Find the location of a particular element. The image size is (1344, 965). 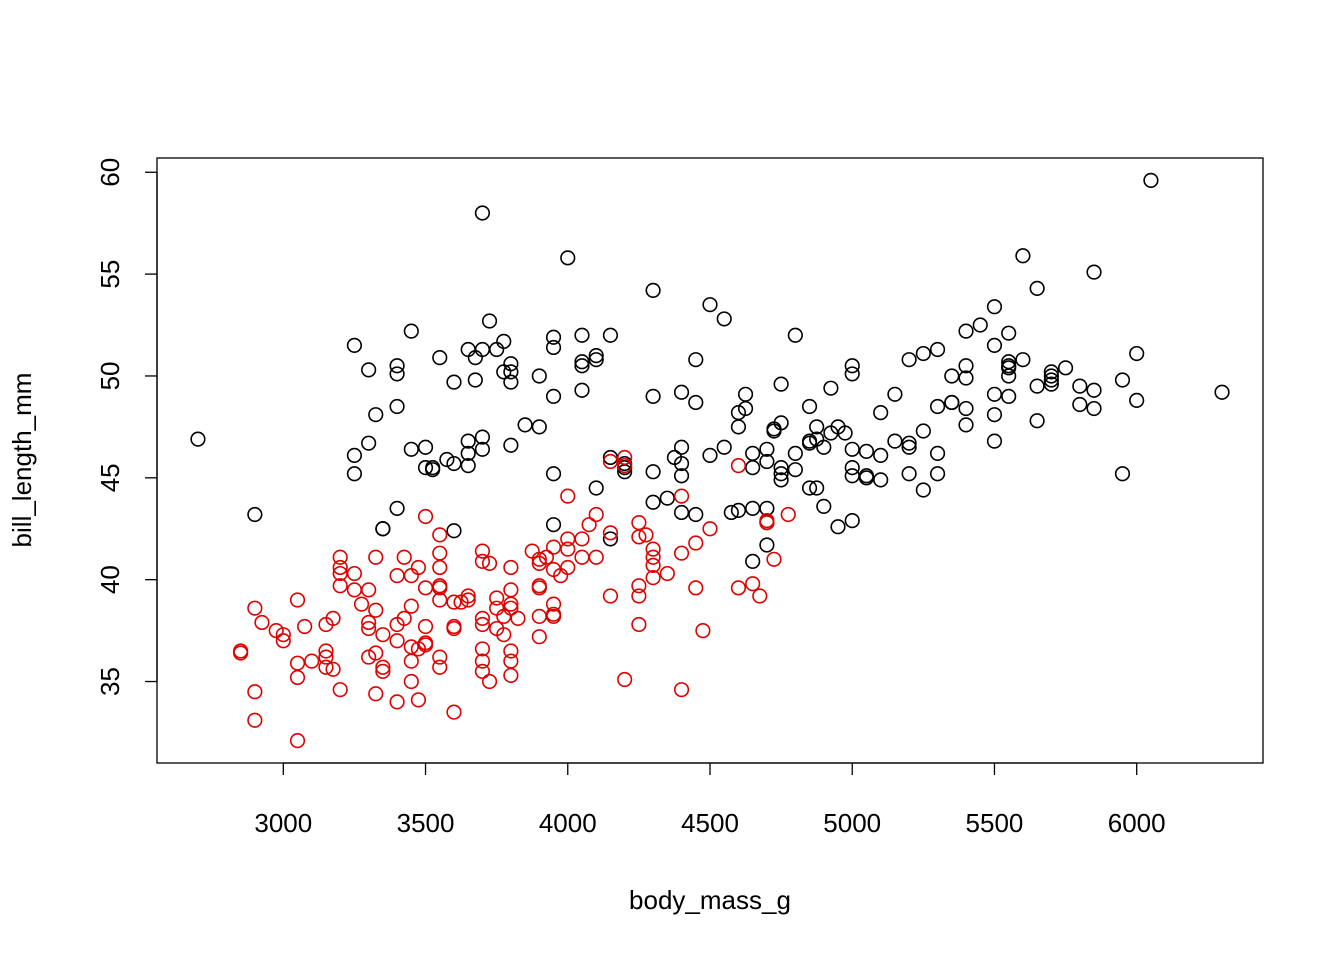

x-tick-label: 6000 is located at coordinates (1137, 823).